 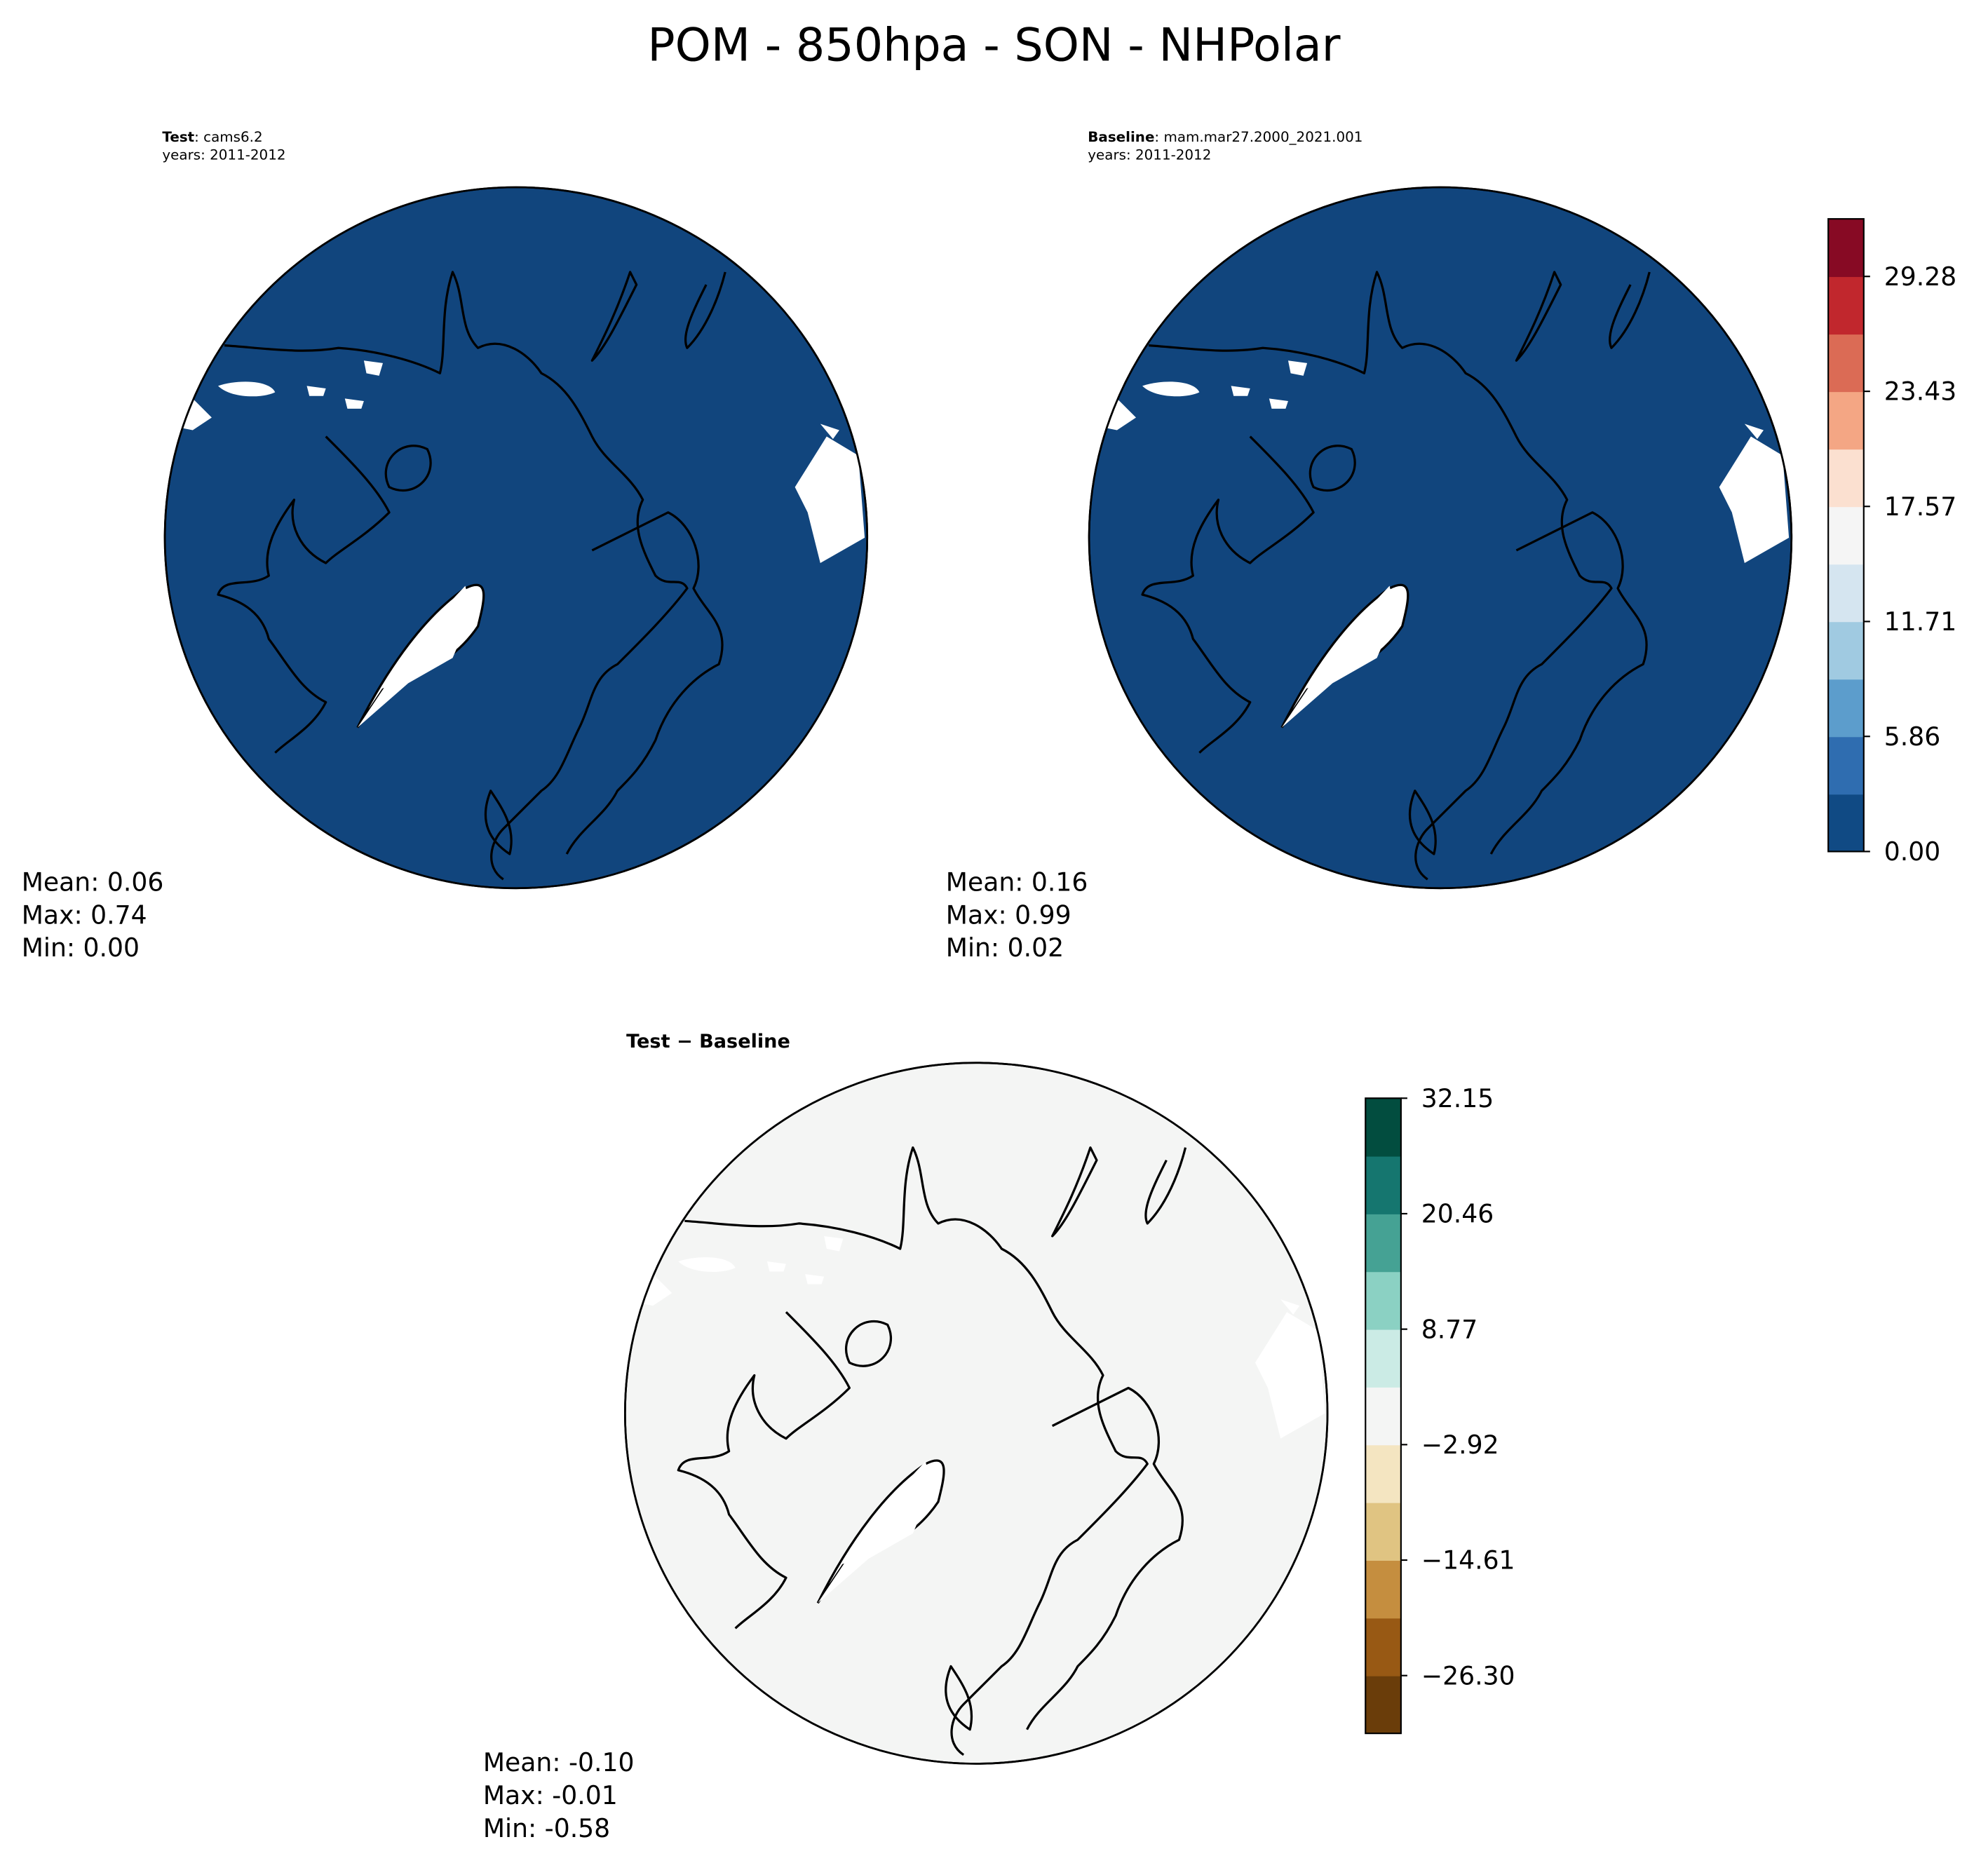 I want to click on panel-stat: Max: 0.74, so click(x=85, y=915).